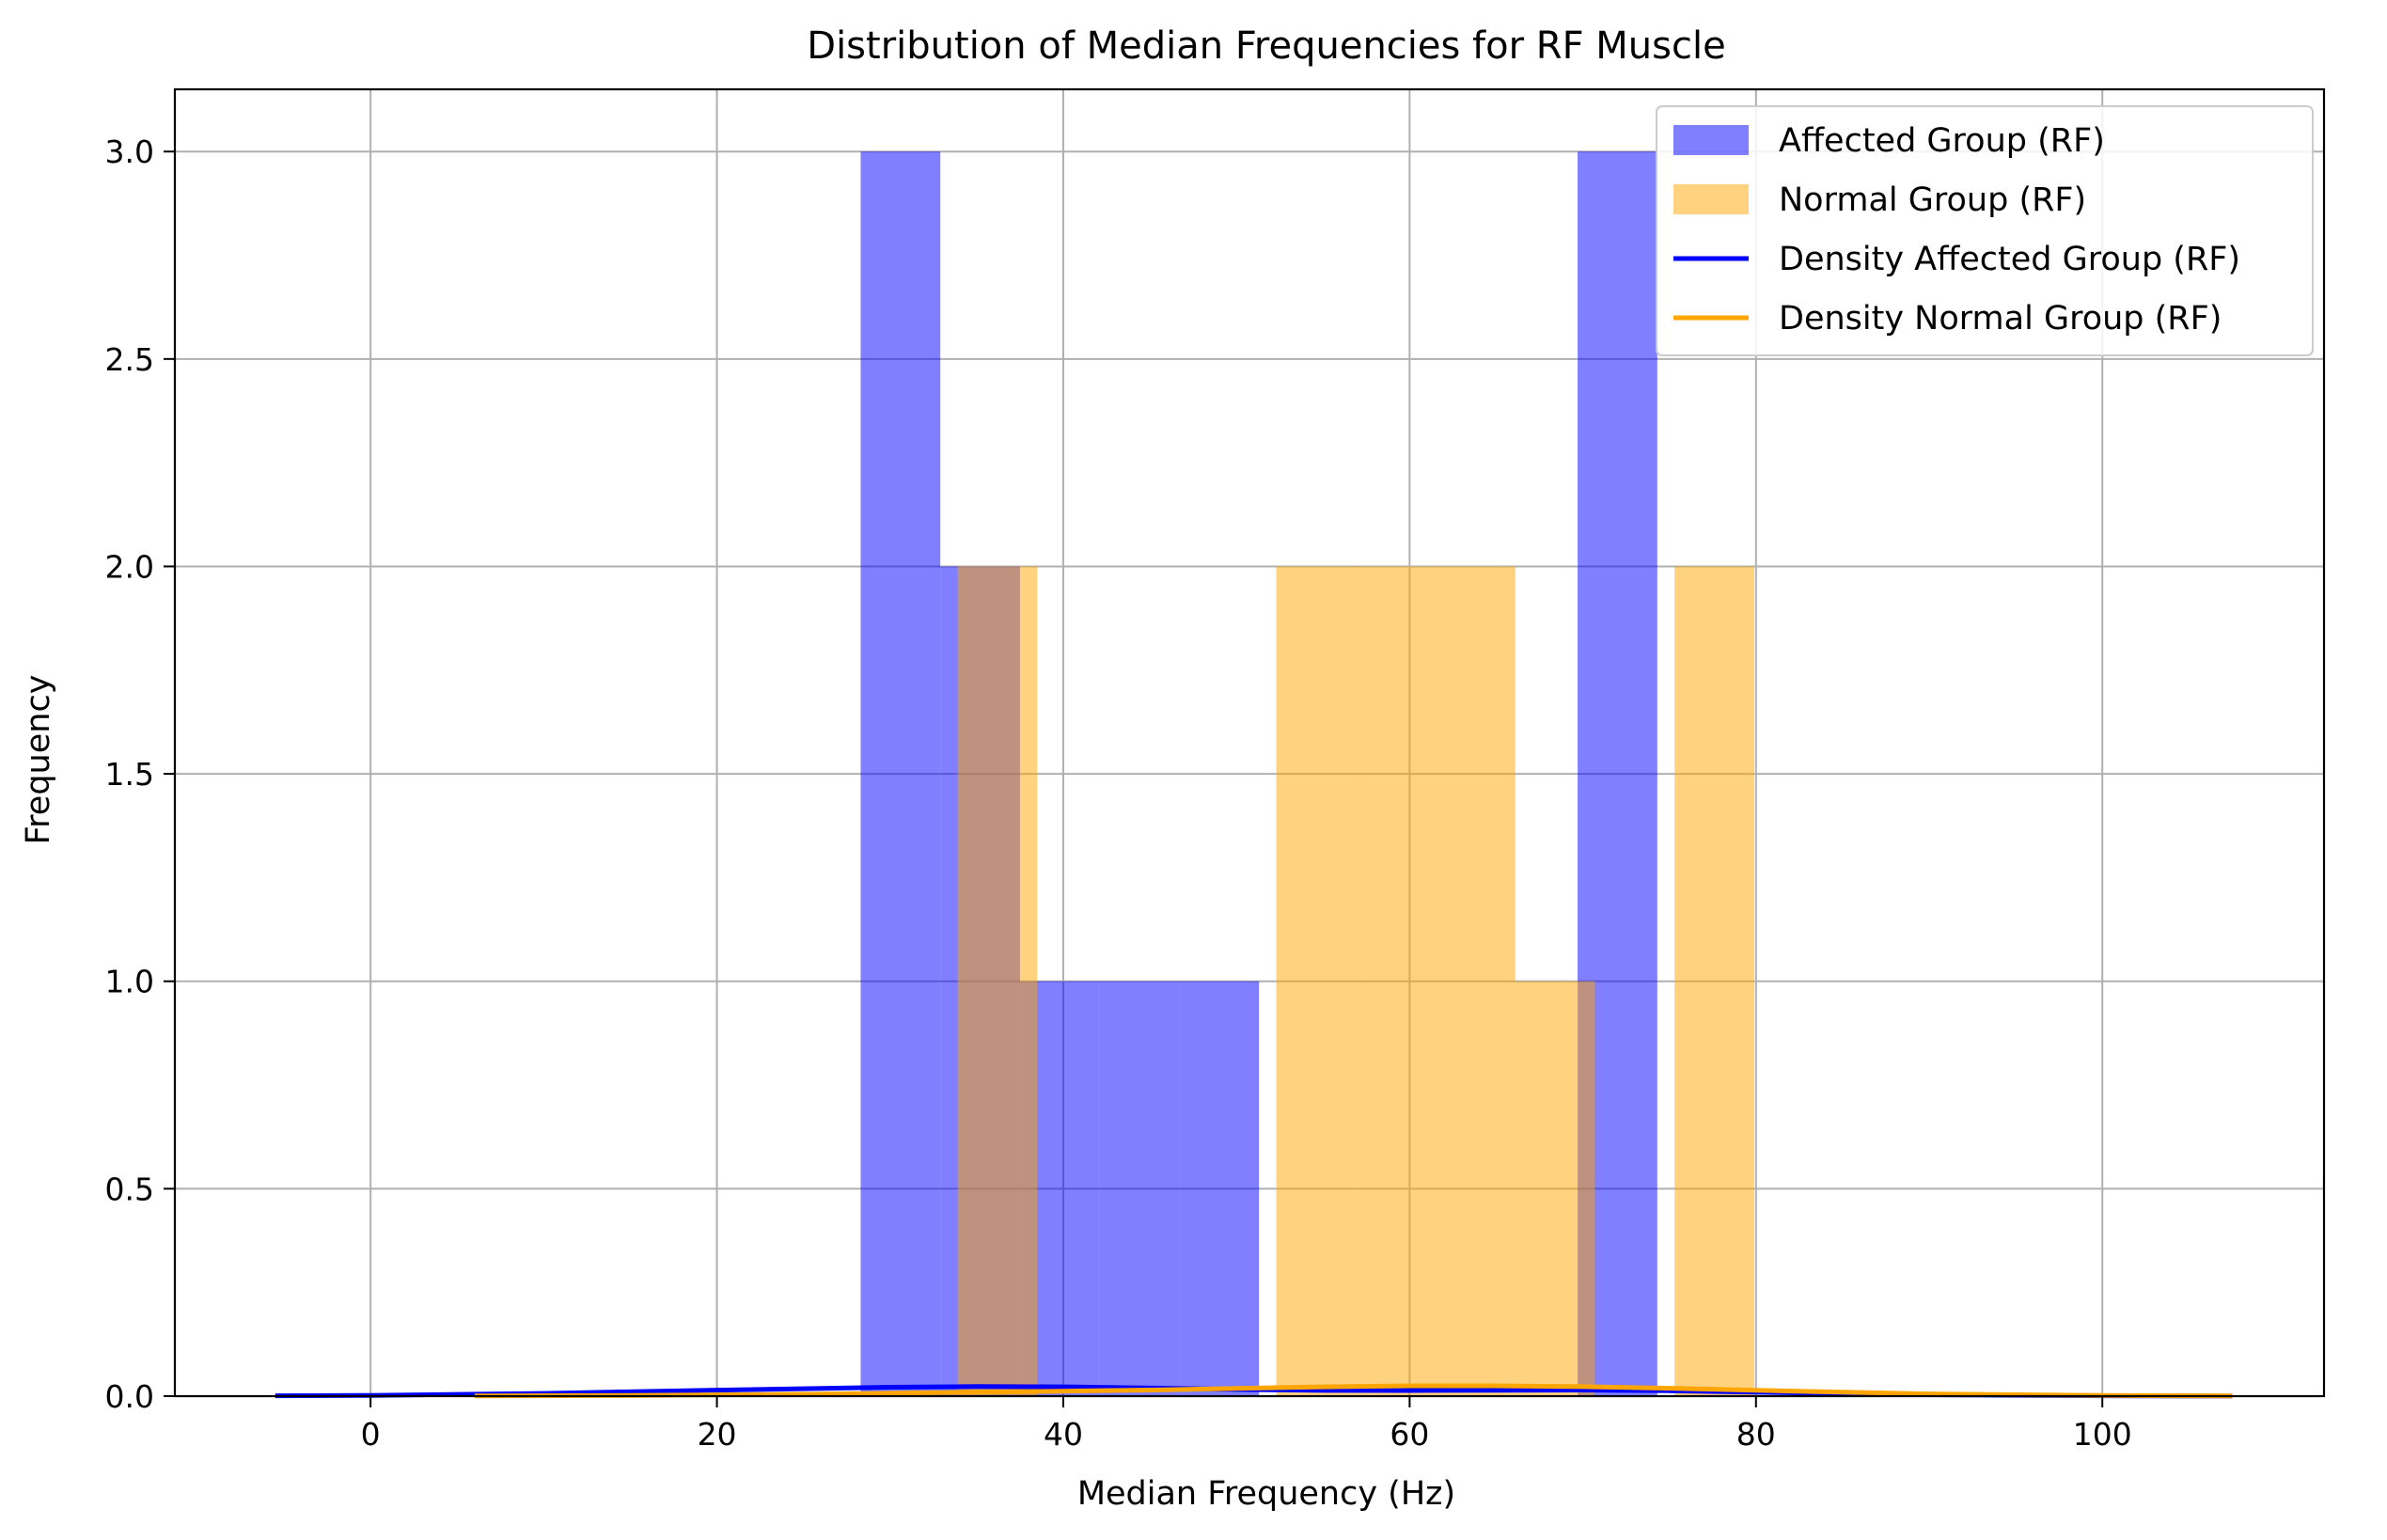 Image resolution: width=2387 pixels, height=1540 pixels. What do you see at coordinates (1409, 1435) in the screenshot?
I see `x-tick-label: 60` at bounding box center [1409, 1435].